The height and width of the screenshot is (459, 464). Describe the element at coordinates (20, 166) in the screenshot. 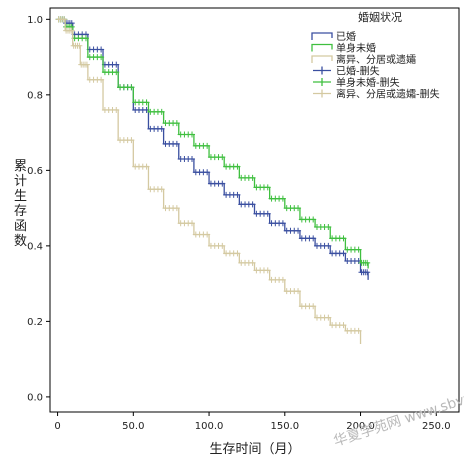

I see `y-axis-label-char: 累` at that location.